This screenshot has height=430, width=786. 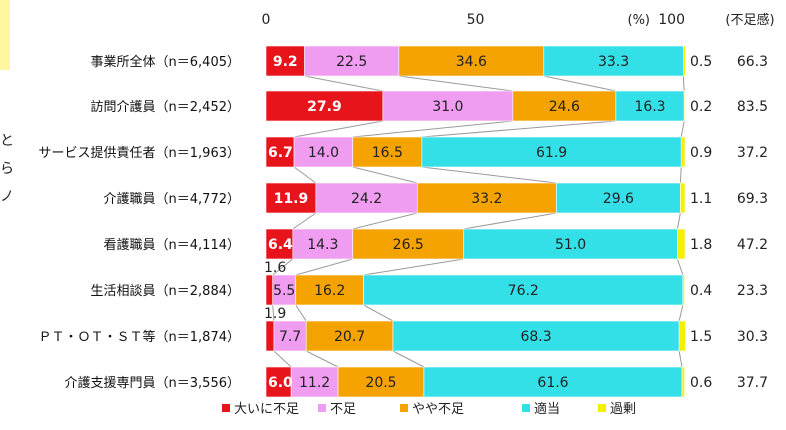 I want to click on bar-value-label: 68.3, so click(x=535, y=337).